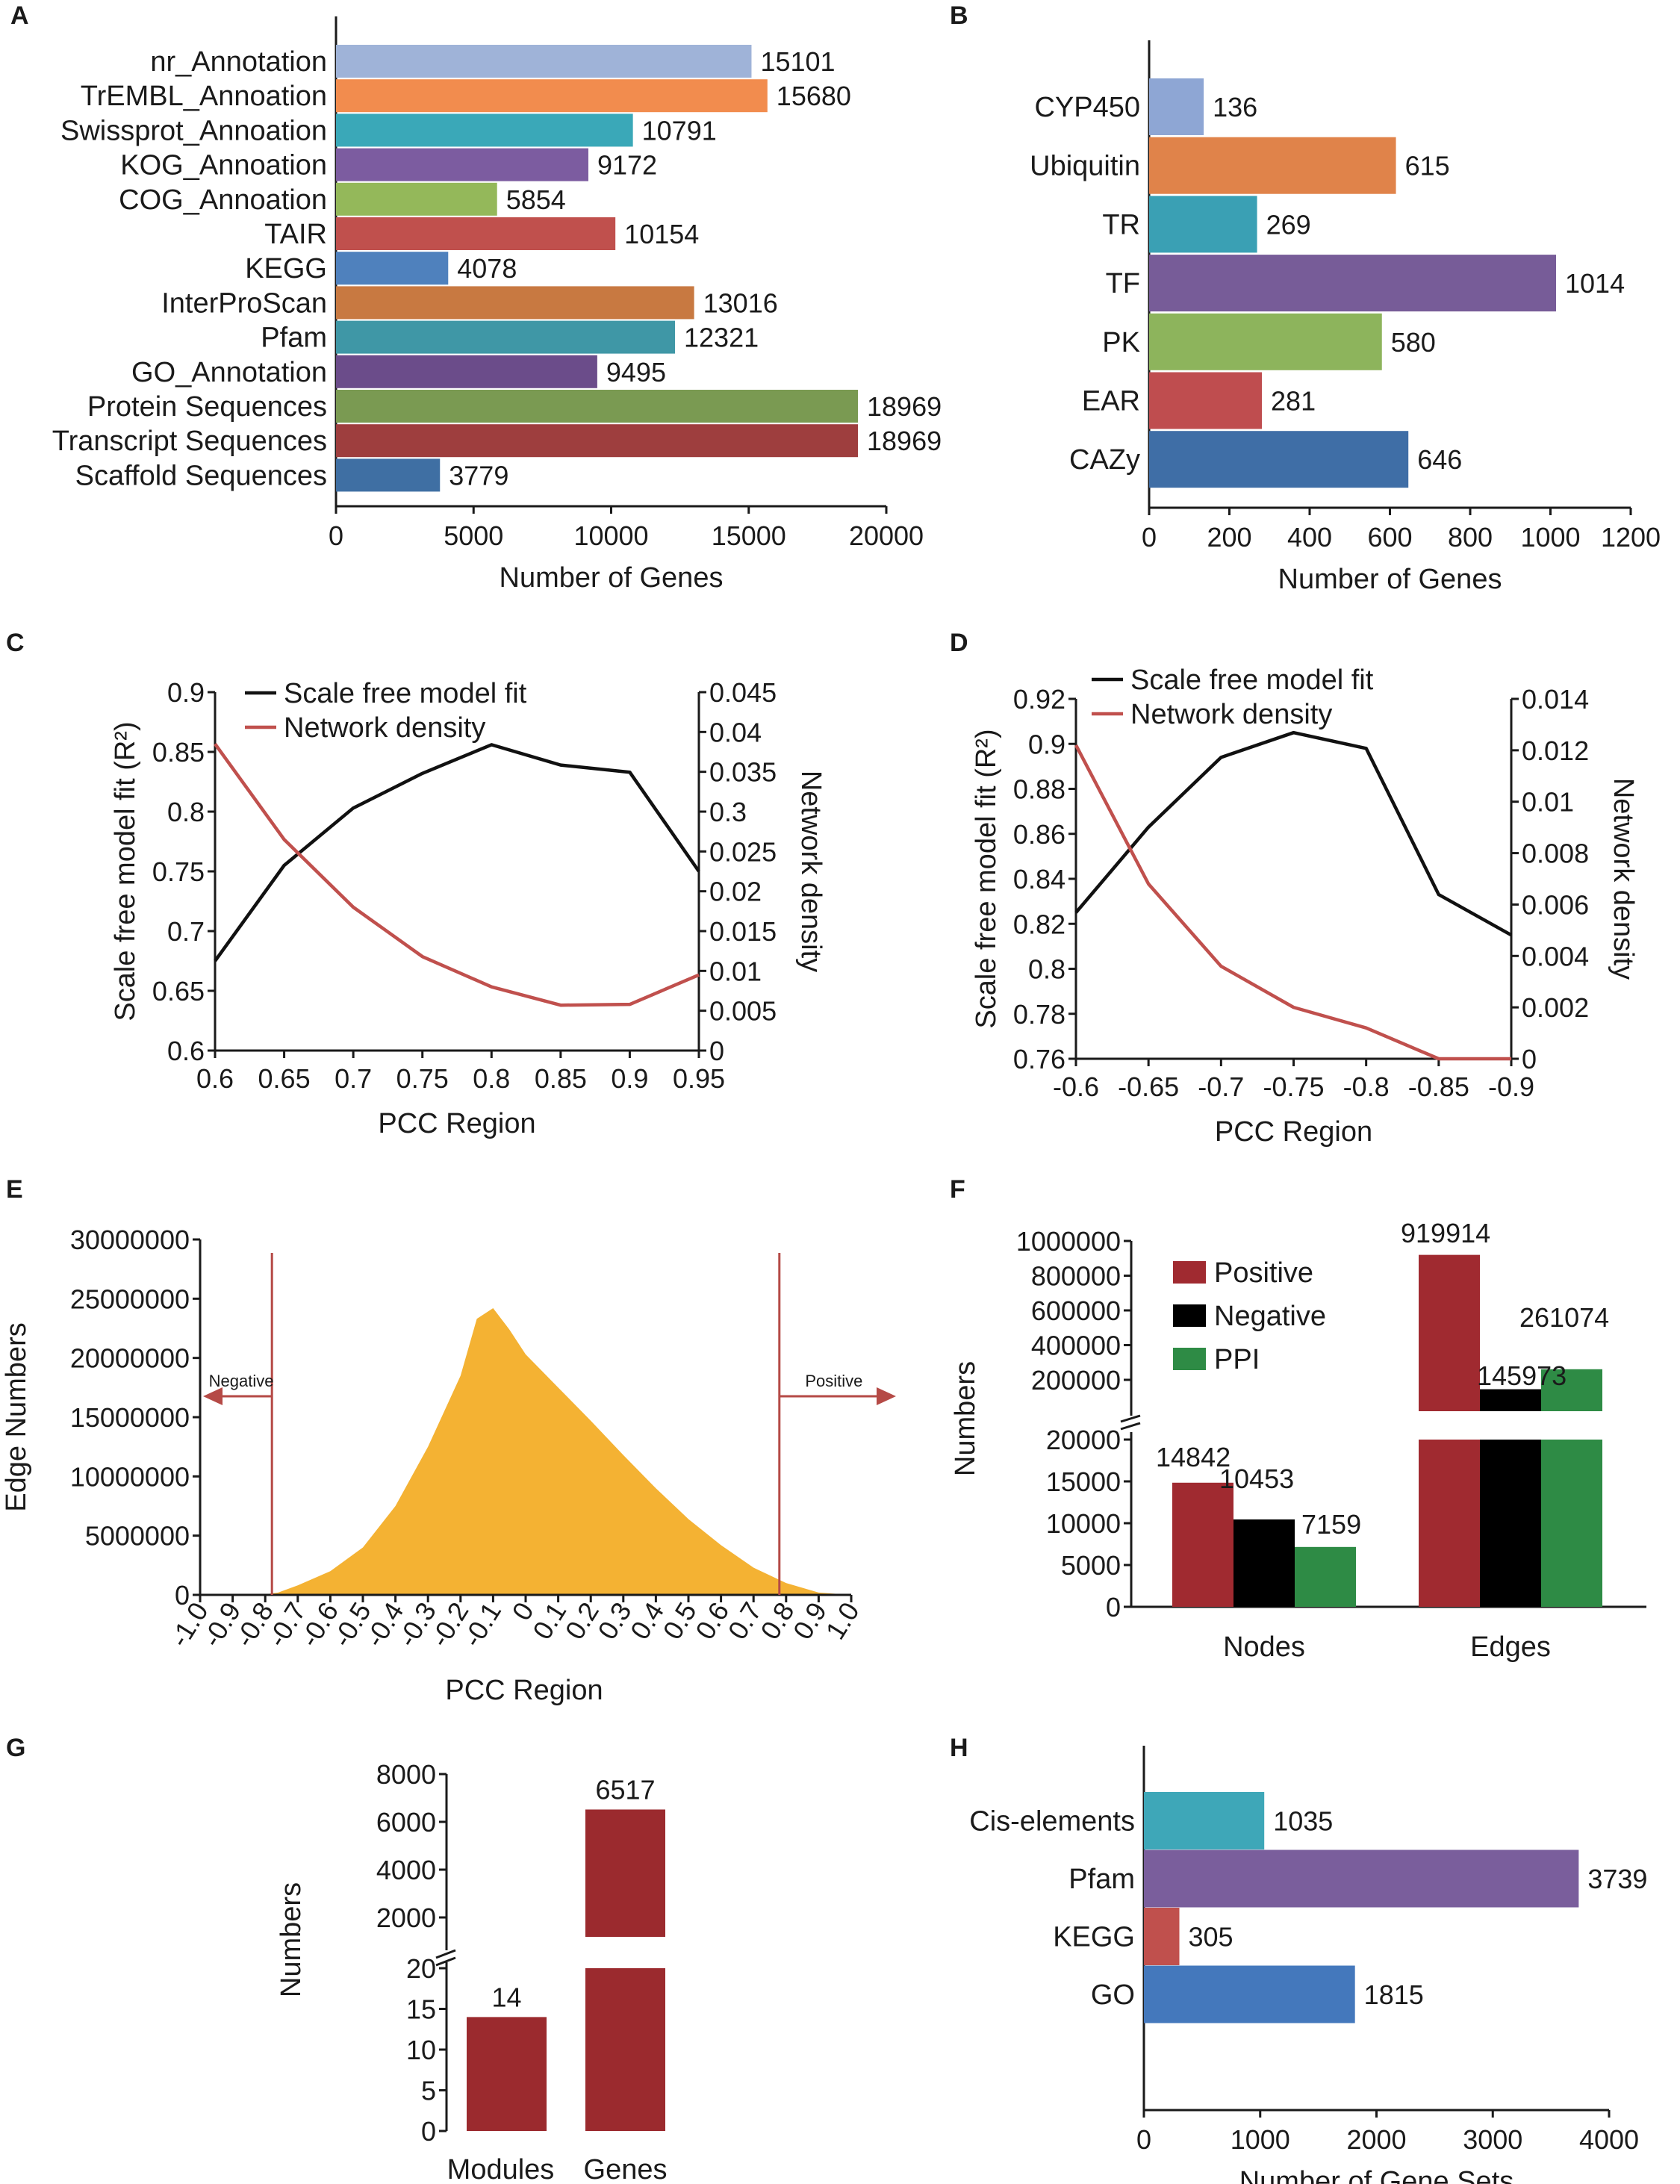 This screenshot has height=2184, width=1680. I want to click on right-tick-label: 0.04, so click(735, 732).